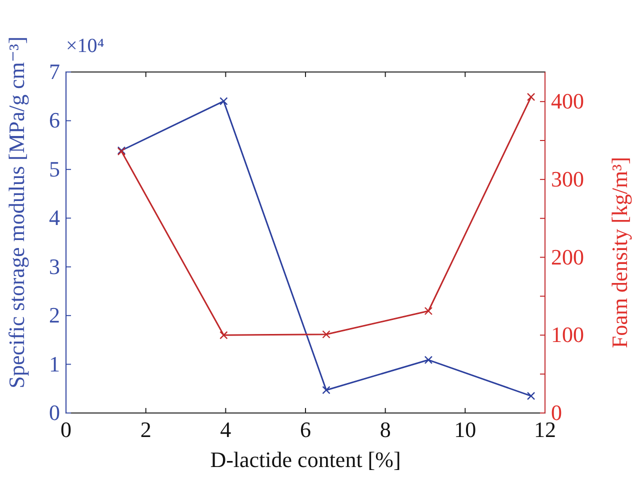  I want to click on y-axis-title: Specific storage modulus [MPa/g cm⁻³], so click(16, 212).